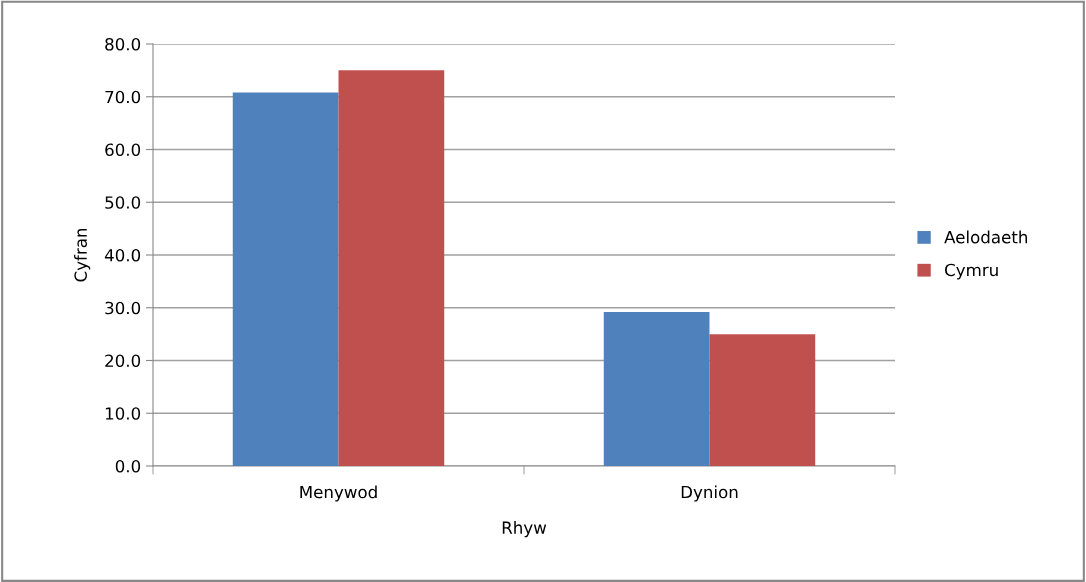 This screenshot has width=1086, height=582. Describe the element at coordinates (123, 413) in the screenshot. I see `y-tick-label: 10.0` at that location.